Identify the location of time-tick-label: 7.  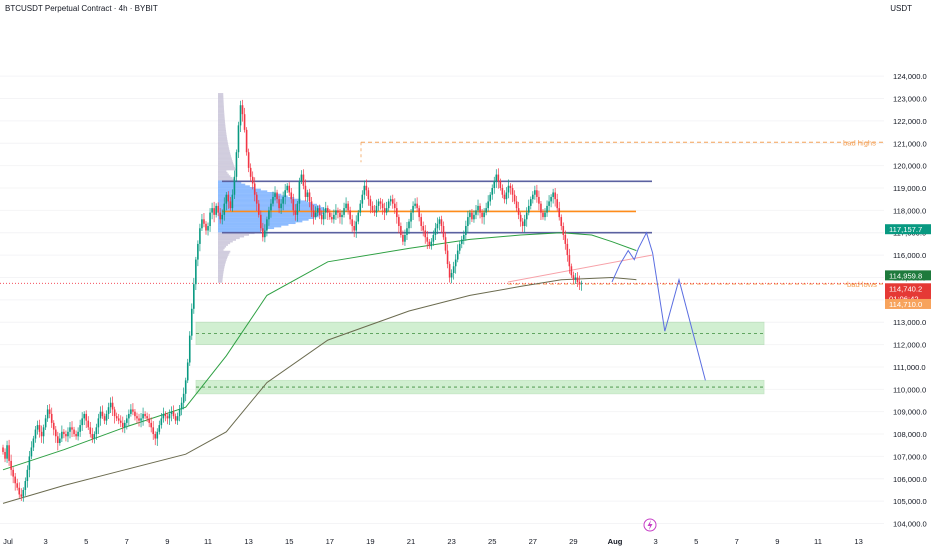
(127, 541).